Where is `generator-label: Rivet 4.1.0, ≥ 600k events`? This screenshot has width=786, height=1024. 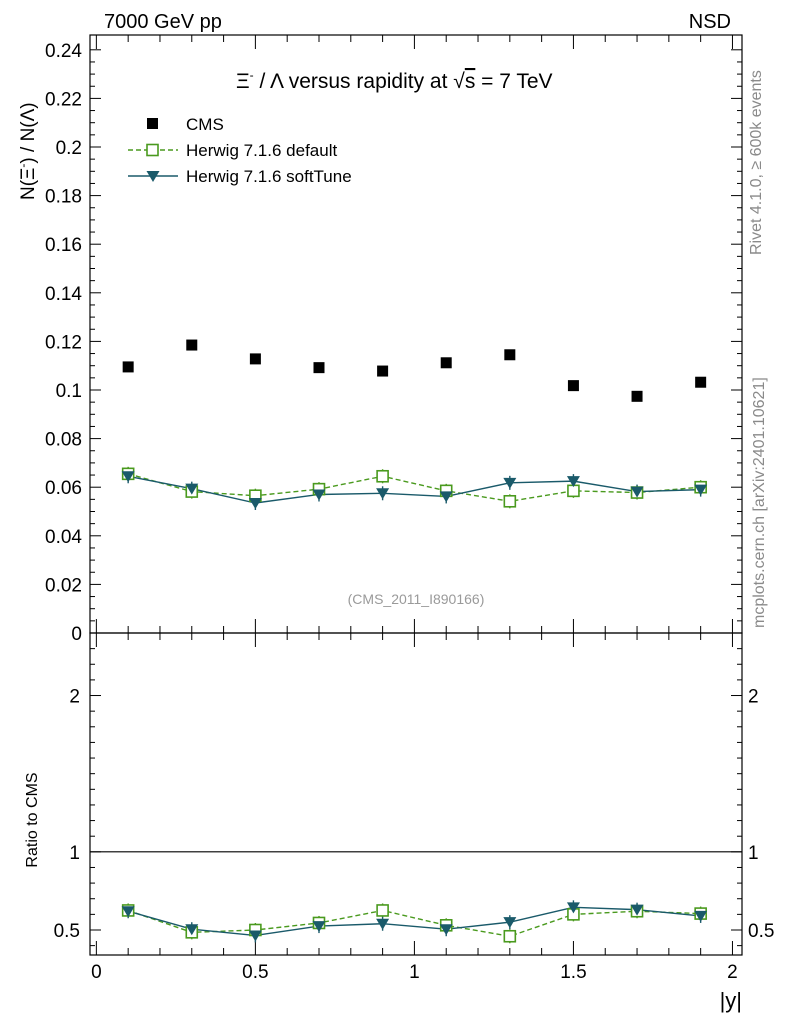 generator-label: Rivet 4.1.0, ≥ 600k events is located at coordinates (756, 162).